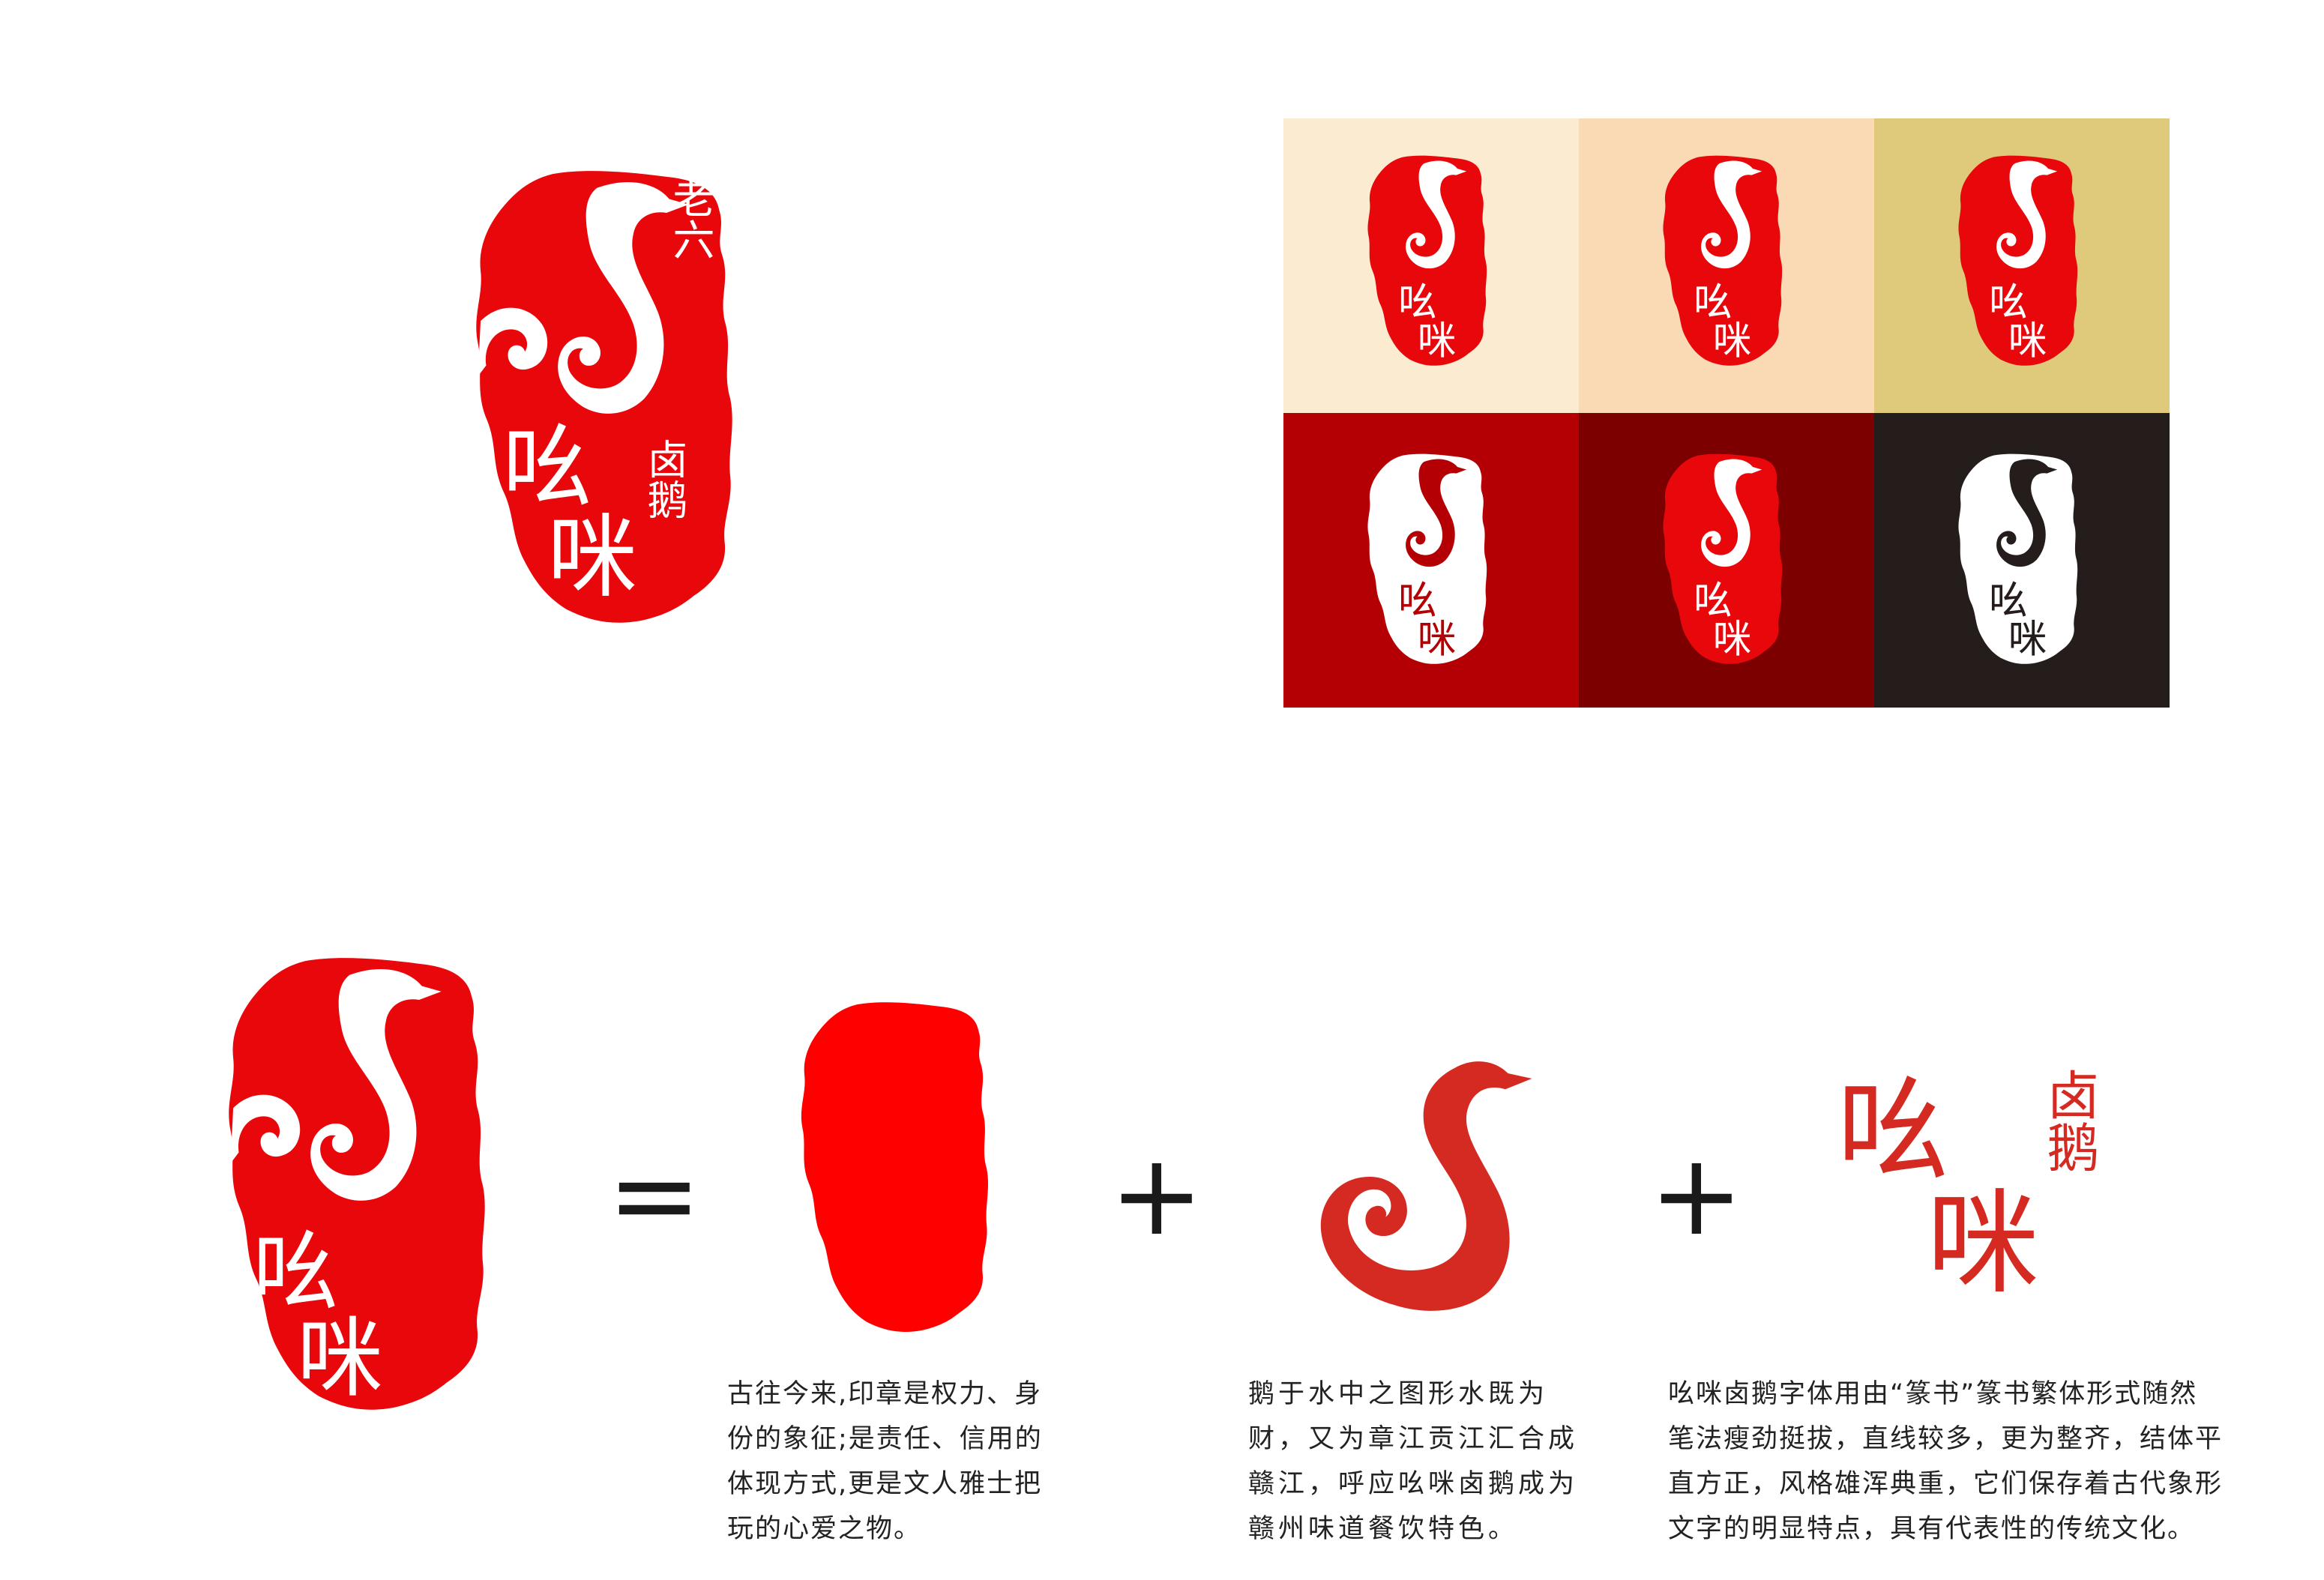  I want to click on equation-typography: 吆 咪 卤鹅, so click(1975, 1188).